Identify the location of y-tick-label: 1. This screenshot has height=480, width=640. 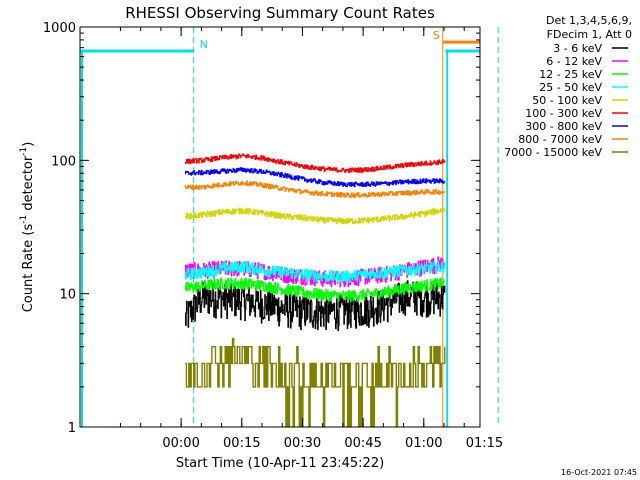
(72, 428).